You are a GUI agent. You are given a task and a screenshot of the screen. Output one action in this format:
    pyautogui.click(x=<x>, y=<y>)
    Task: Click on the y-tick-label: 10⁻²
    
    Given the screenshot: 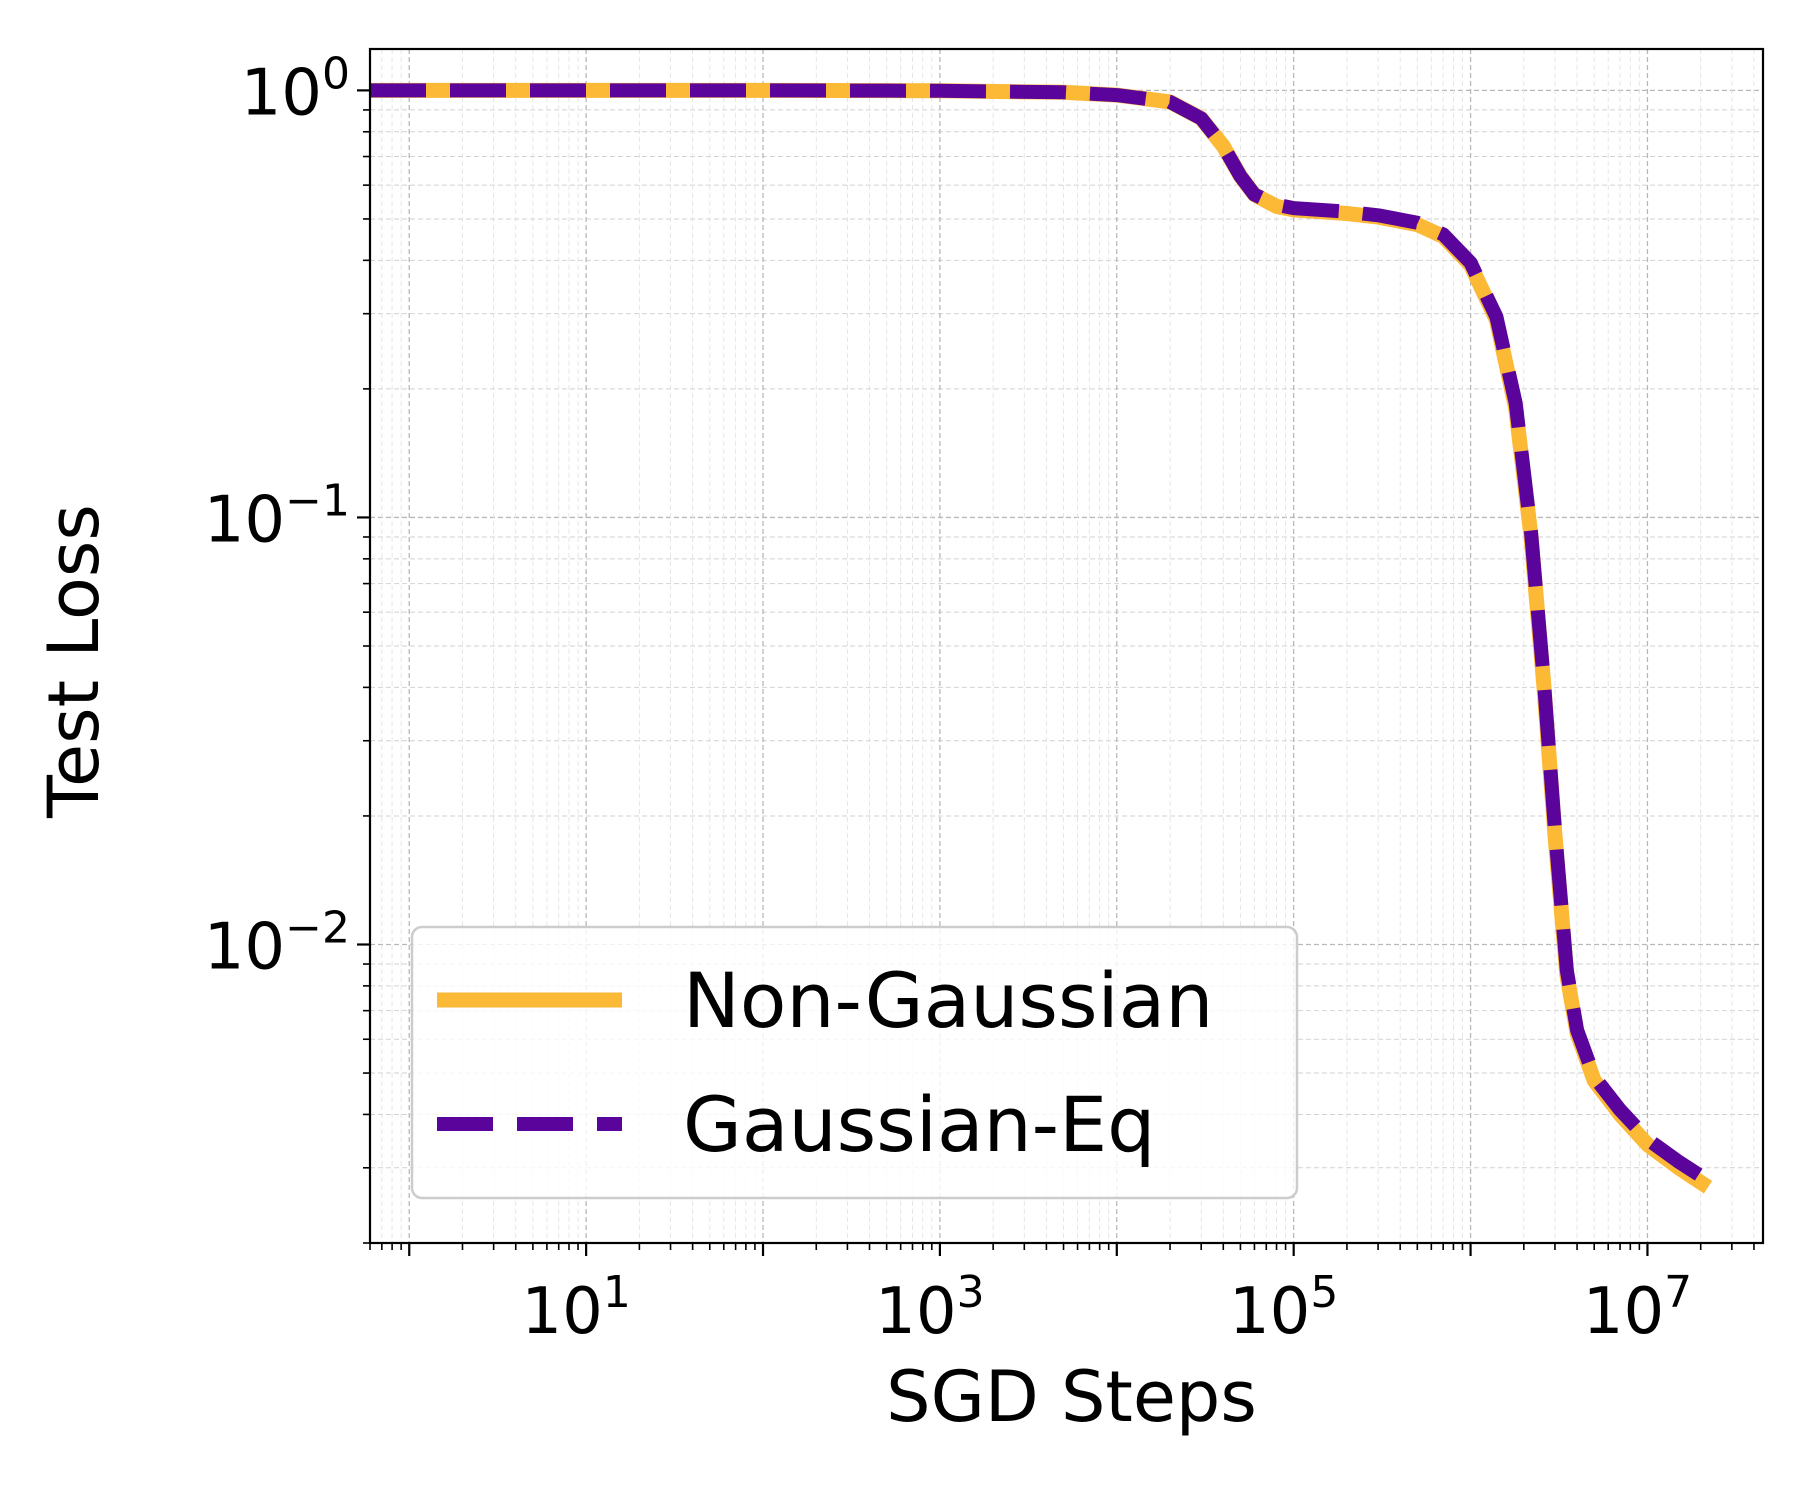 What is the action you would take?
    pyautogui.click(x=277, y=944)
    